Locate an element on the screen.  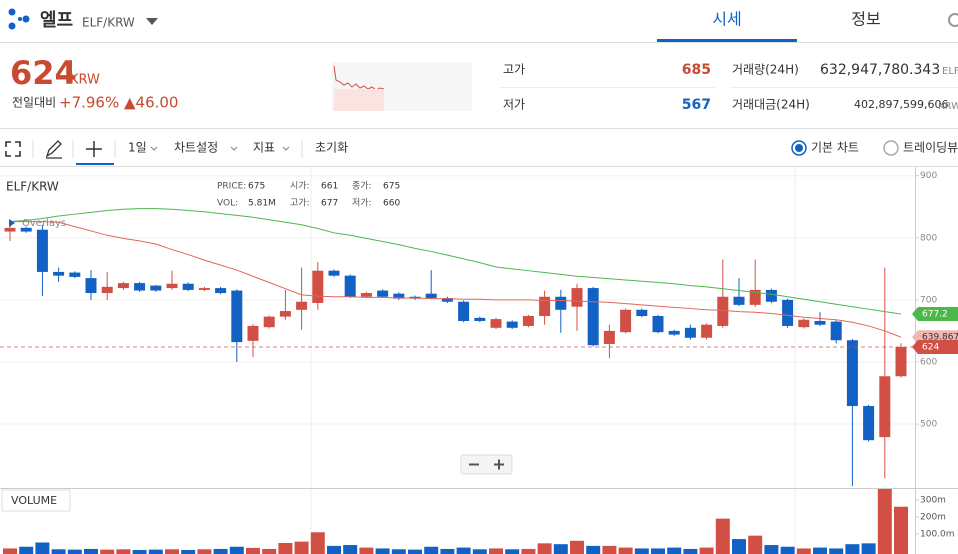
volume-pane is located at coordinates (455, 521).